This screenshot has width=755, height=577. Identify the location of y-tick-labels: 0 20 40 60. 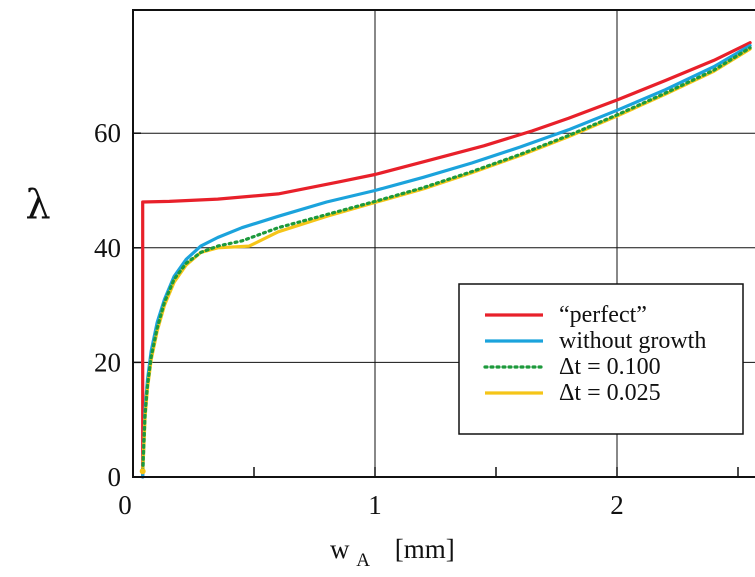
(107, 305).